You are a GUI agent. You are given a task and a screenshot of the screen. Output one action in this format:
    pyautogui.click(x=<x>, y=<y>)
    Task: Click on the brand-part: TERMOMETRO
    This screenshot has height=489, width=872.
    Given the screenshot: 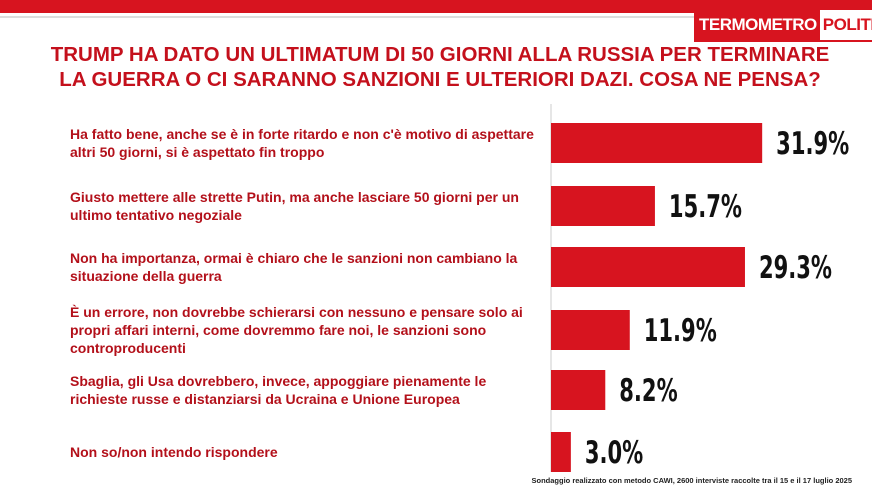 What is the action you would take?
    pyautogui.click(x=758, y=25)
    